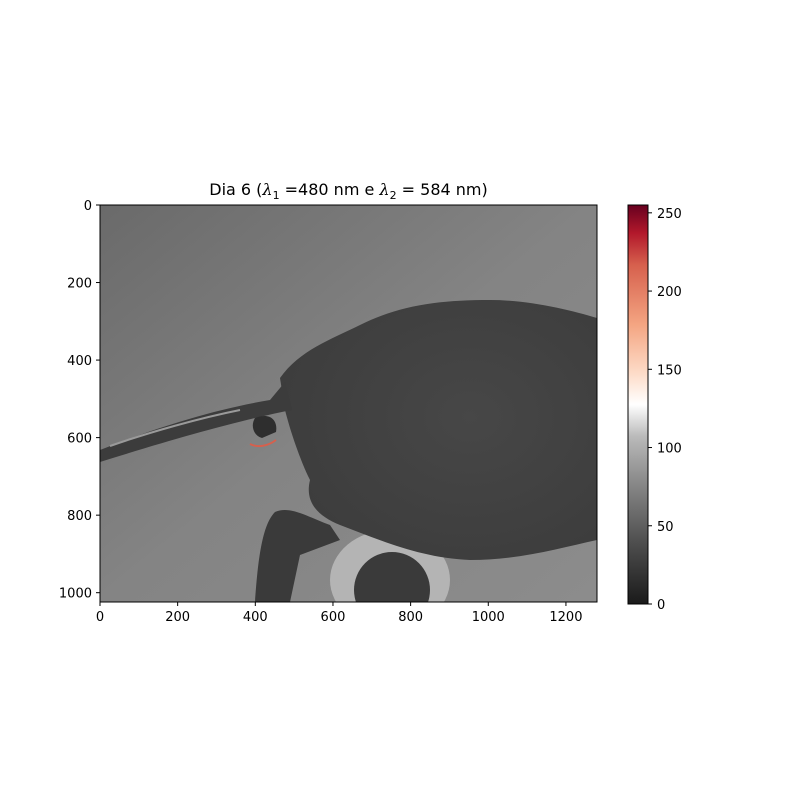 This screenshot has width=800, height=800. I want to click on y-tick-label: 600, so click(79, 439).